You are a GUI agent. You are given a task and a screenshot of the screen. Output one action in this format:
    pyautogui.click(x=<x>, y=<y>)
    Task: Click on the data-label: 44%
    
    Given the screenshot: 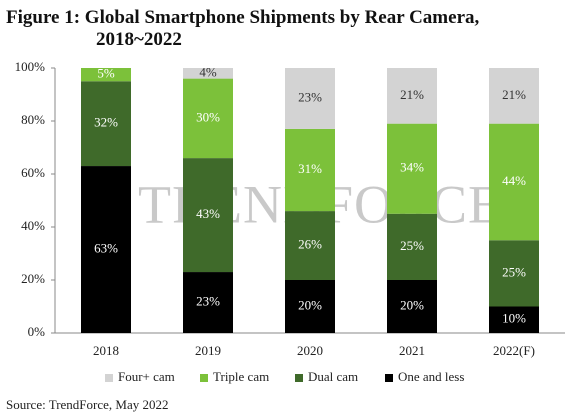 What is the action you would take?
    pyautogui.click(x=514, y=180)
    